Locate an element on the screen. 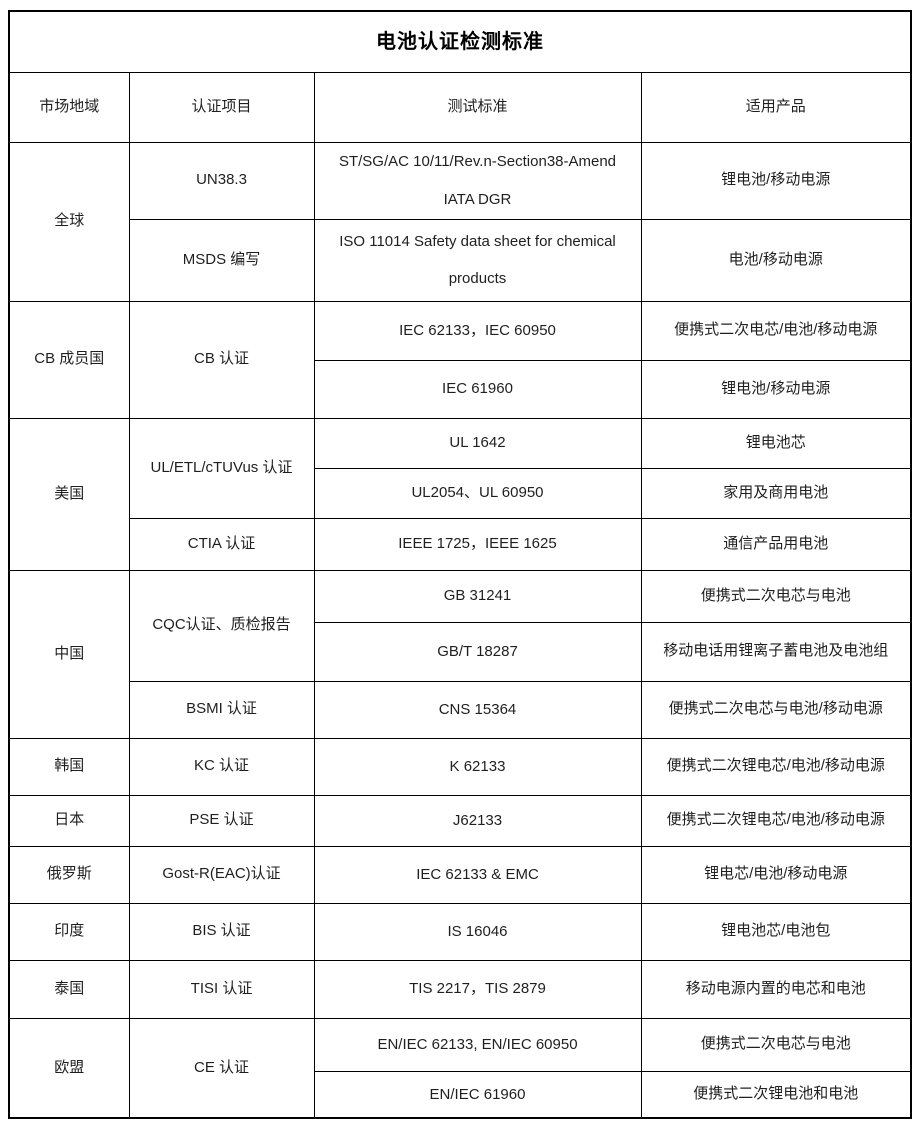 This screenshot has width=917, height=1130. table-row: BSMI 认证 CNS 15364 便携式二次电芯与电池/移动电源 is located at coordinates (460, 709).